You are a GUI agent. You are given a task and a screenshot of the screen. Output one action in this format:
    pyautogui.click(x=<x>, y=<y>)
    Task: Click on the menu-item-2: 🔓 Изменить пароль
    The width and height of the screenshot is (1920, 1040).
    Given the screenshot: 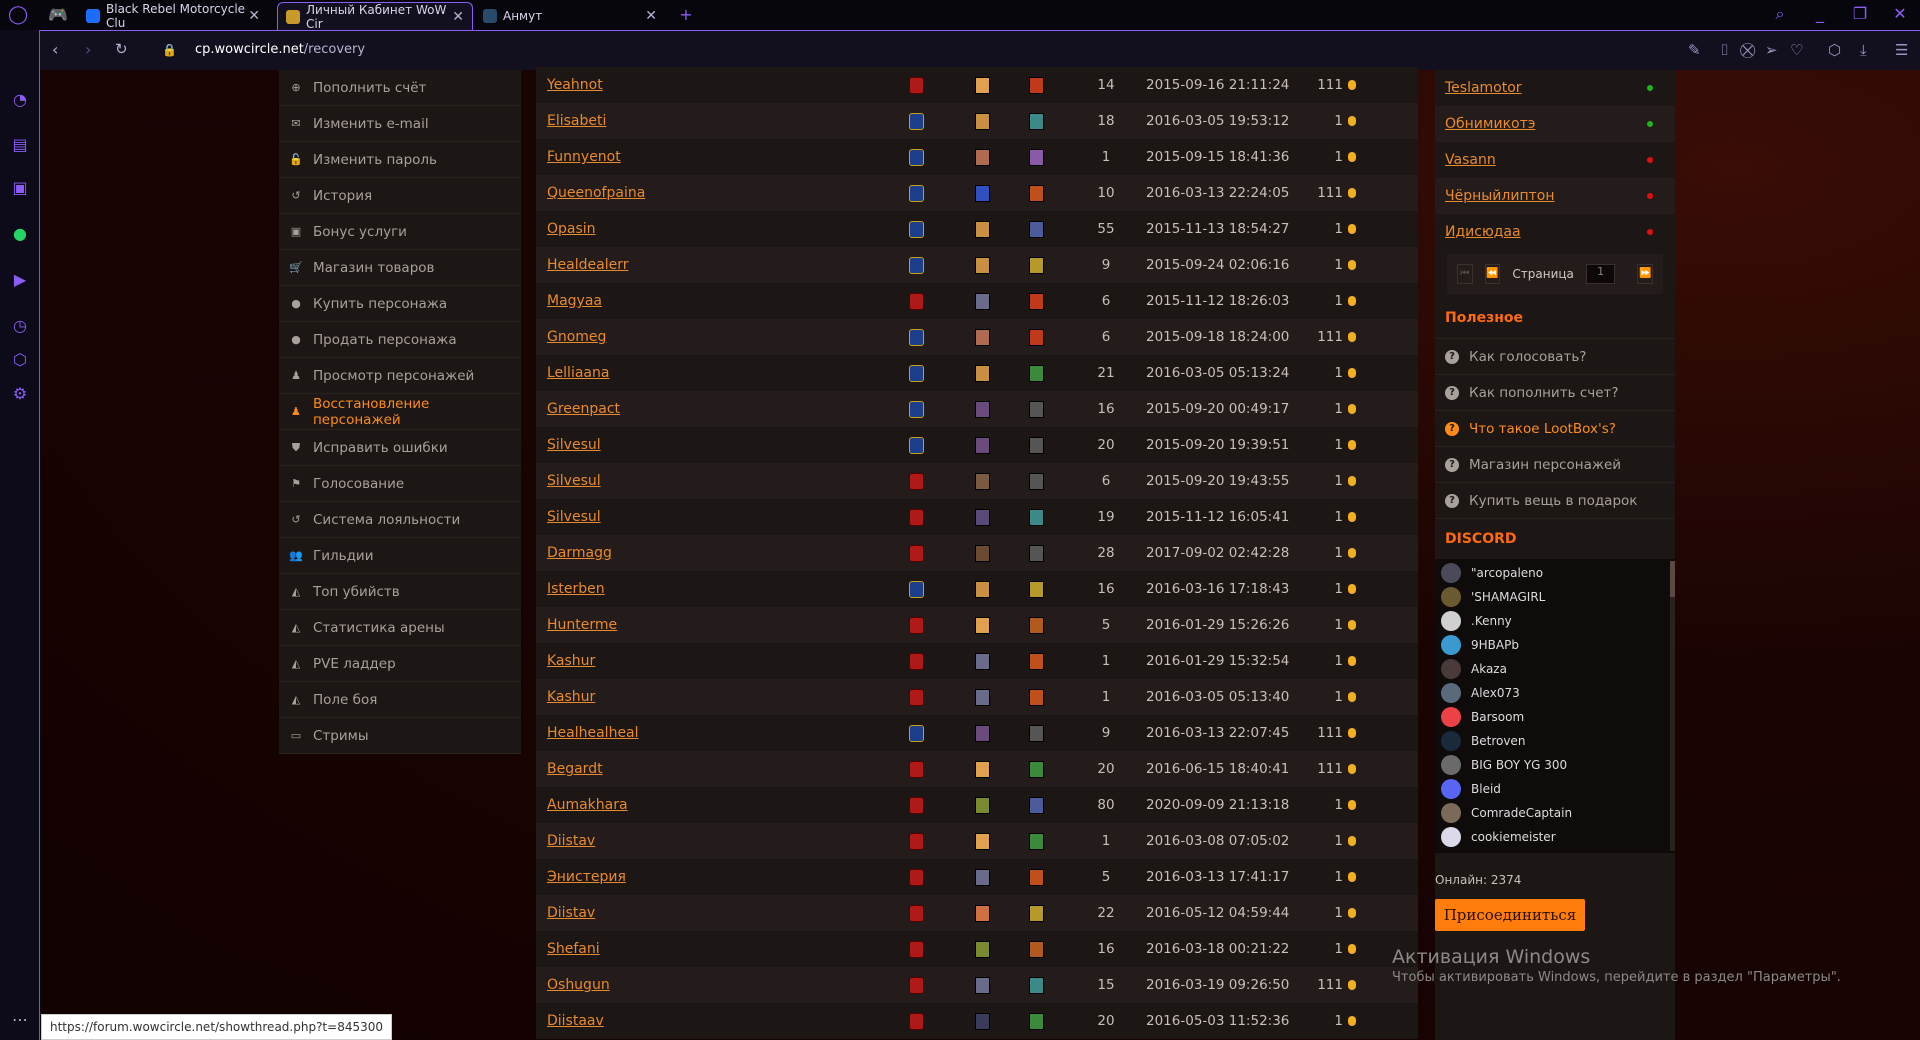 What is the action you would take?
    pyautogui.click(x=400, y=160)
    